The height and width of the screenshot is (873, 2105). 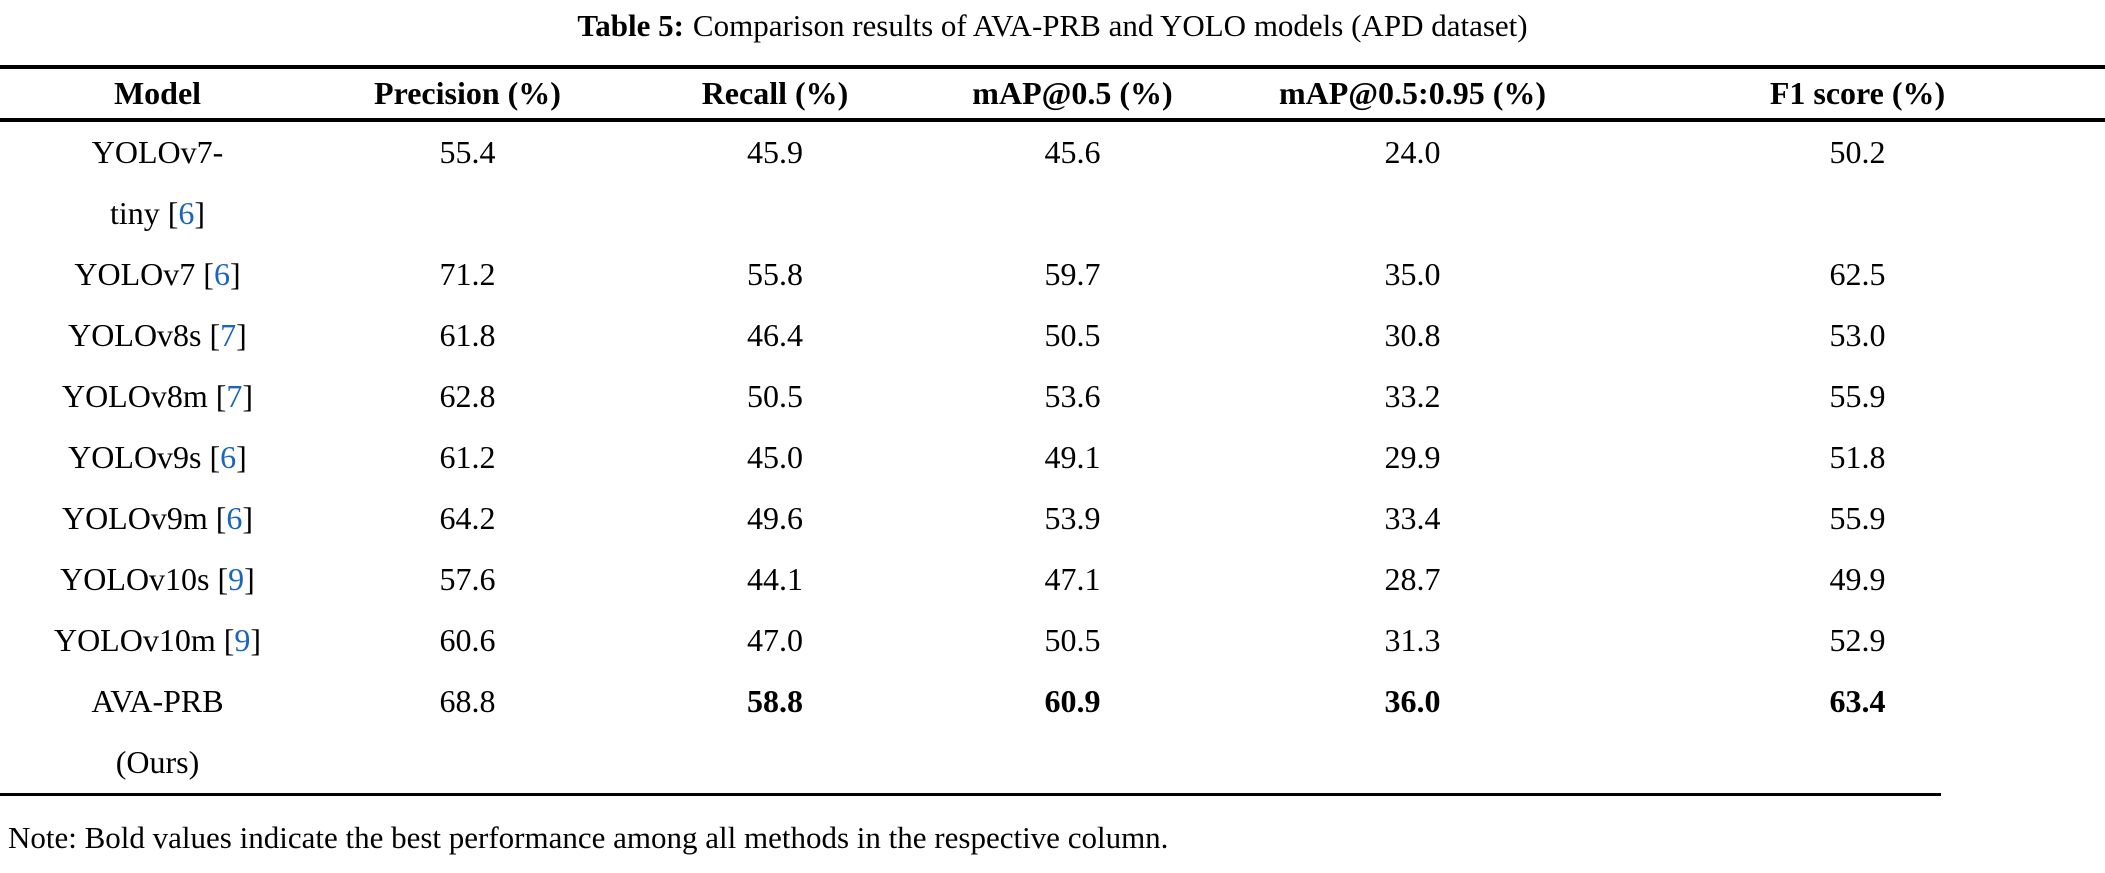 What do you see at coordinates (1052, 732) in the screenshot?
I see `table-row: AVA-PRB (Ours) 68.8 58.8 60.9 36.0 63.4` at bounding box center [1052, 732].